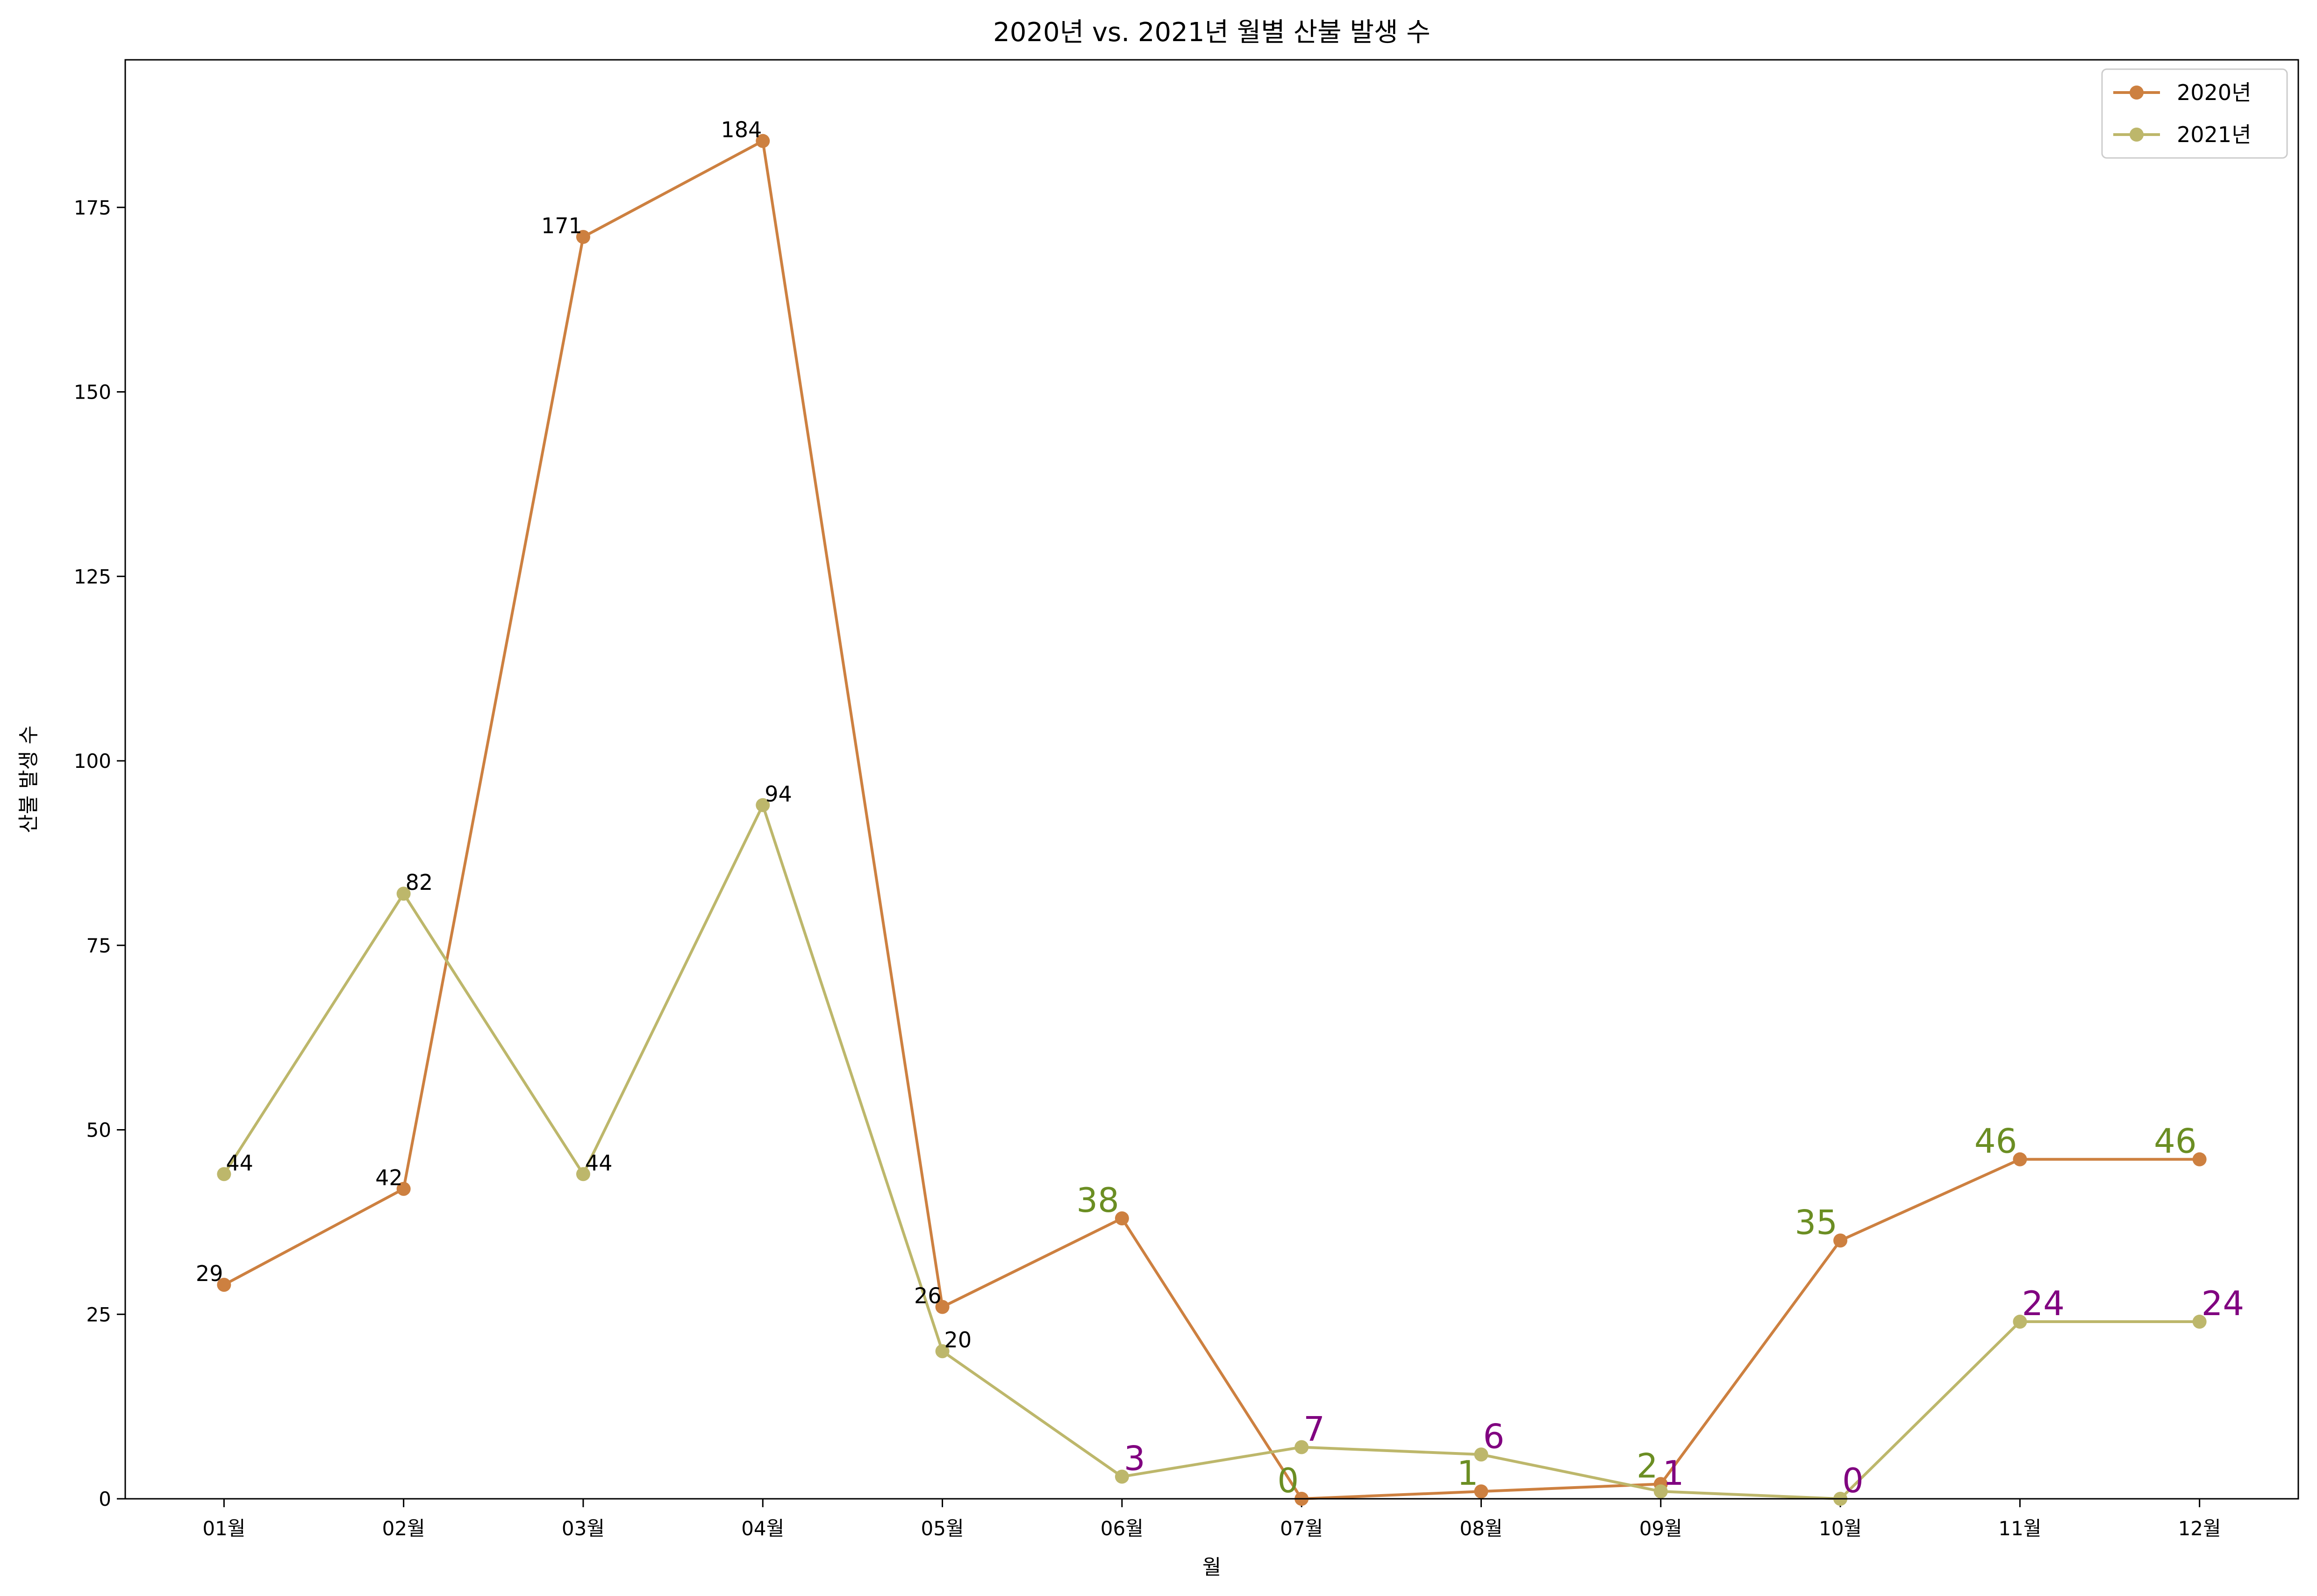  What do you see at coordinates (389, 1177) in the screenshot?
I see `data-label: 42` at bounding box center [389, 1177].